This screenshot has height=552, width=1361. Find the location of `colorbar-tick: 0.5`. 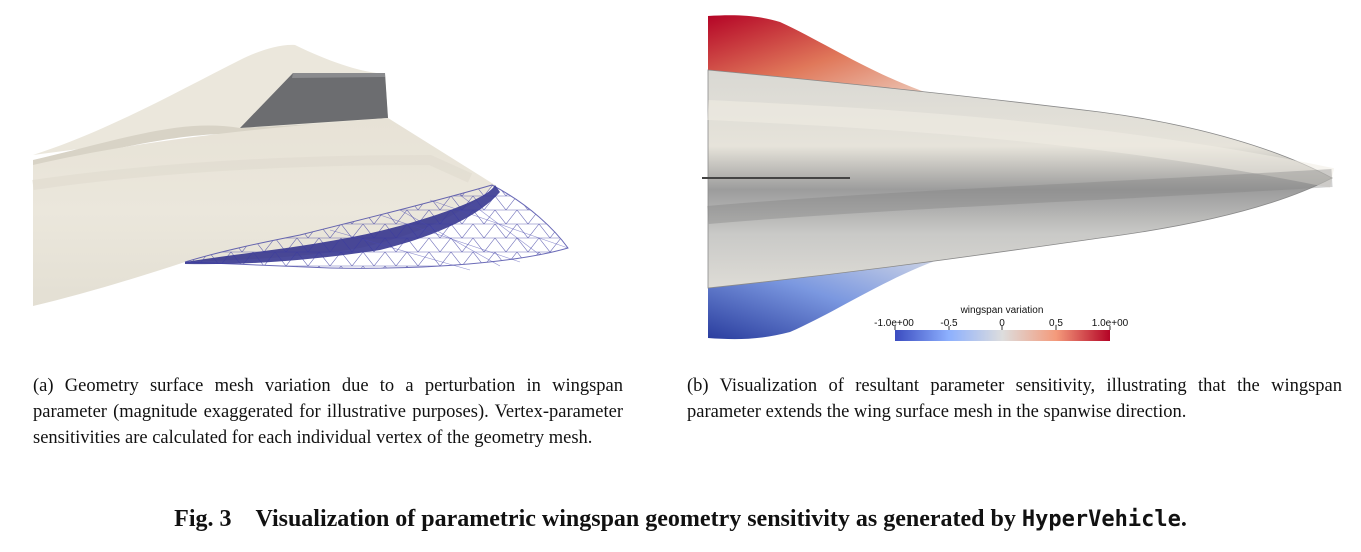

colorbar-tick: 0.5 is located at coordinates (1056, 323).